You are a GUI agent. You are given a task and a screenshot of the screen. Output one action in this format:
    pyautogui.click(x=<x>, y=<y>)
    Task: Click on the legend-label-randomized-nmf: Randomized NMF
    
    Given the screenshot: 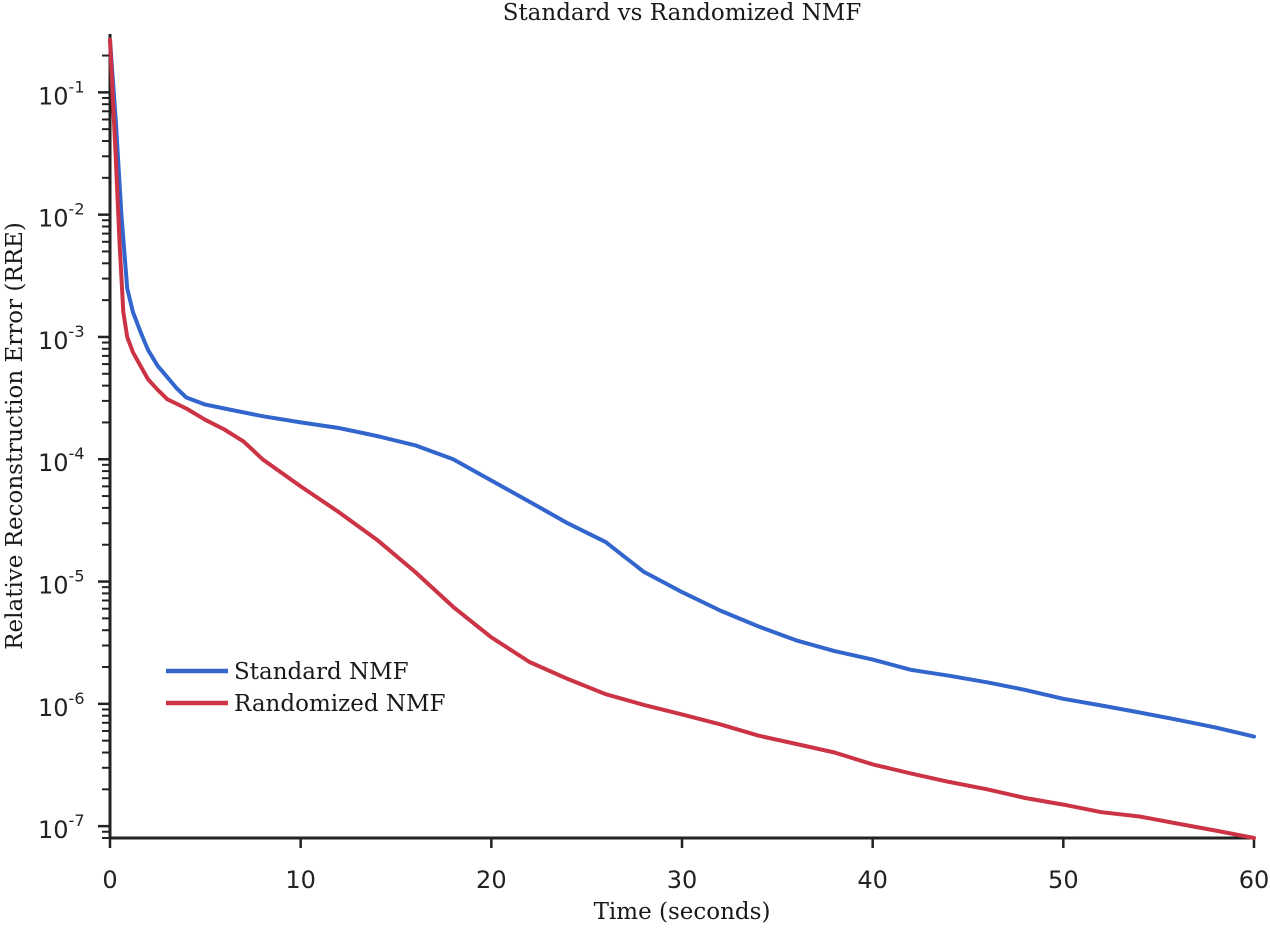 What is the action you would take?
    pyautogui.click(x=340, y=704)
    